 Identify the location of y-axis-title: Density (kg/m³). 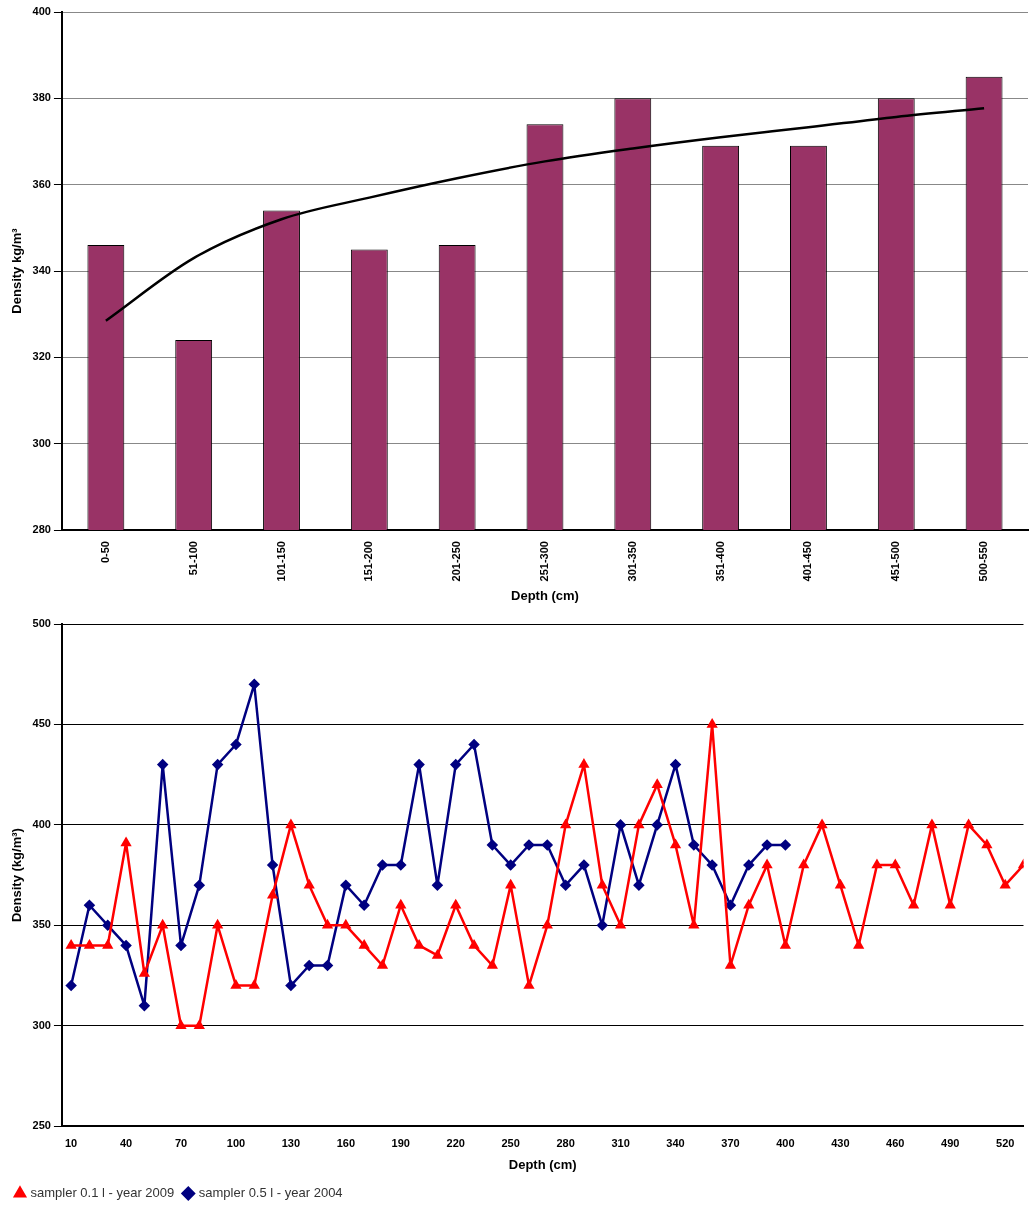
(17, 875).